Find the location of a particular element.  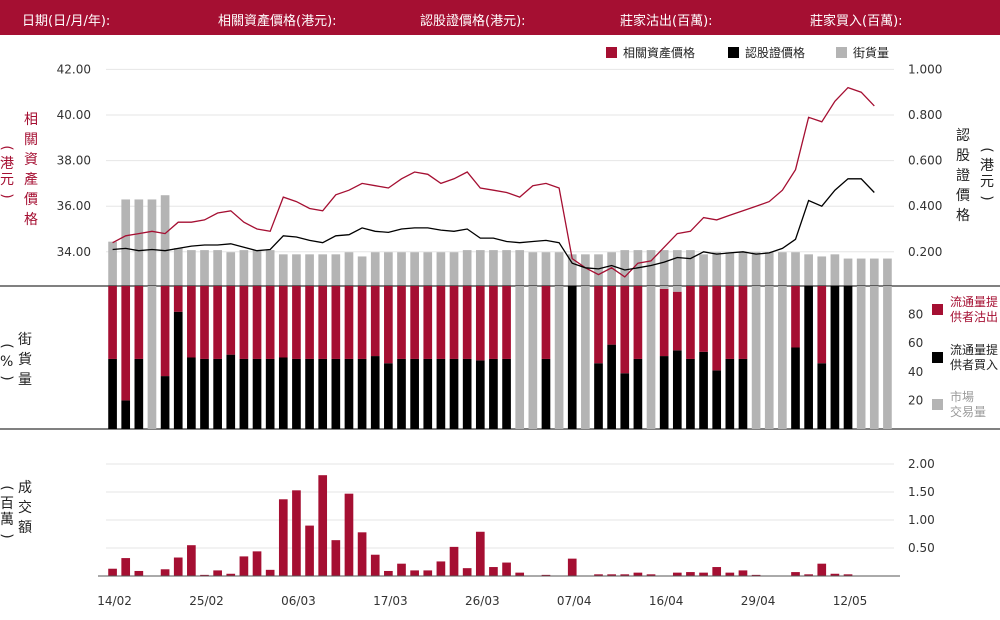

x-axis-tick-label: 14/02 is located at coordinates (114, 601).